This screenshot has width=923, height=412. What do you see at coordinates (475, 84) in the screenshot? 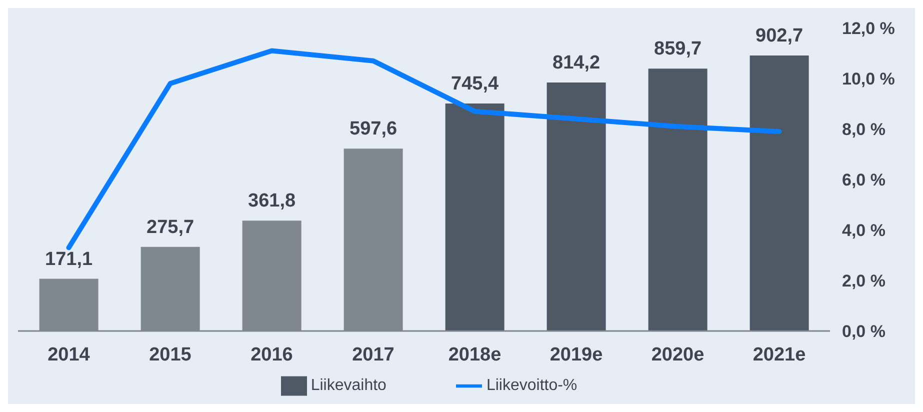
I see `data-label: 745,4` at bounding box center [475, 84].